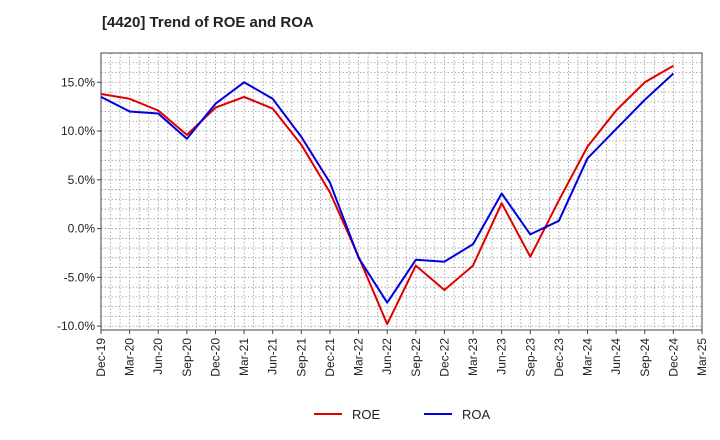  Describe the element at coordinates (301, 357) in the screenshot. I see `x-tick-label: Sep-21` at that location.